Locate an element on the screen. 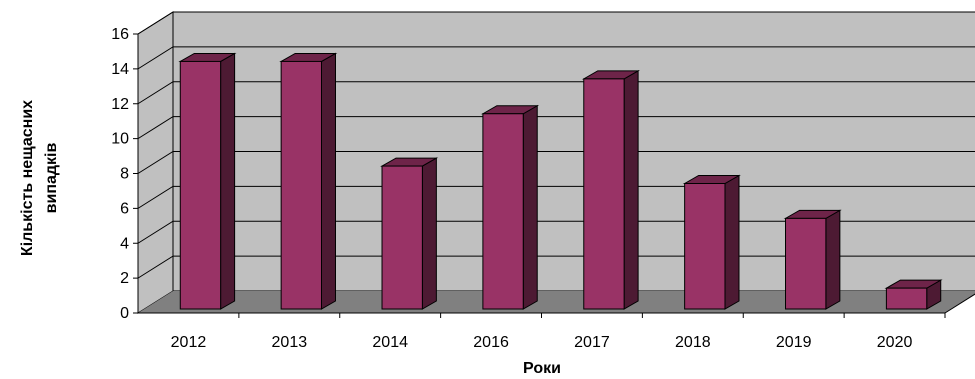 Image resolution: width=975 pixels, height=379 pixels. y-tick-label: 4 is located at coordinates (124, 243).